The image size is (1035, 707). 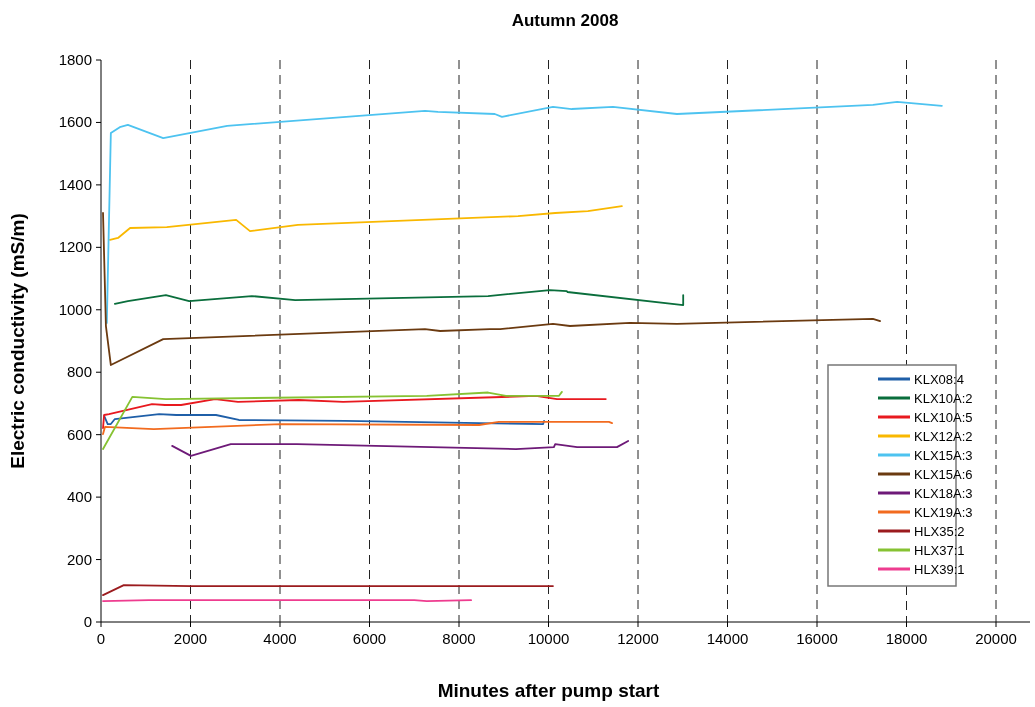 What do you see at coordinates (549, 690) in the screenshot?
I see `x-axis-title: Minutes after pump start` at bounding box center [549, 690].